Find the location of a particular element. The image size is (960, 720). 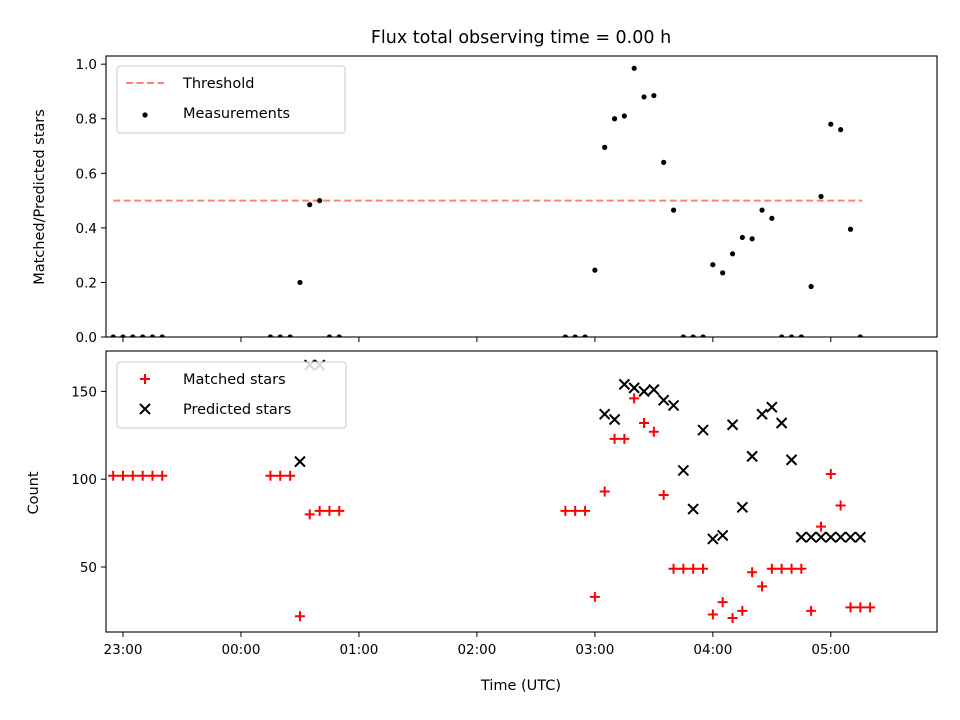

top-chart-y-tick-label: 0.0 is located at coordinates (86, 338).